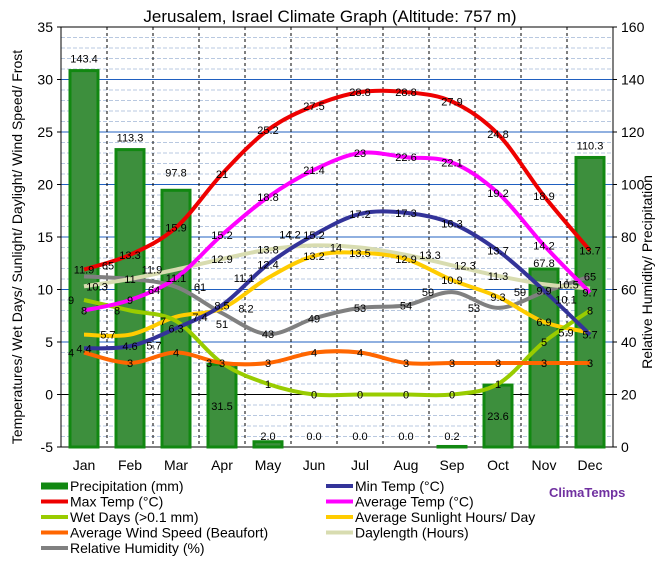 Image resolution: width=661 pixels, height=563 pixels. I want to click on data-label: 49, so click(314, 319).